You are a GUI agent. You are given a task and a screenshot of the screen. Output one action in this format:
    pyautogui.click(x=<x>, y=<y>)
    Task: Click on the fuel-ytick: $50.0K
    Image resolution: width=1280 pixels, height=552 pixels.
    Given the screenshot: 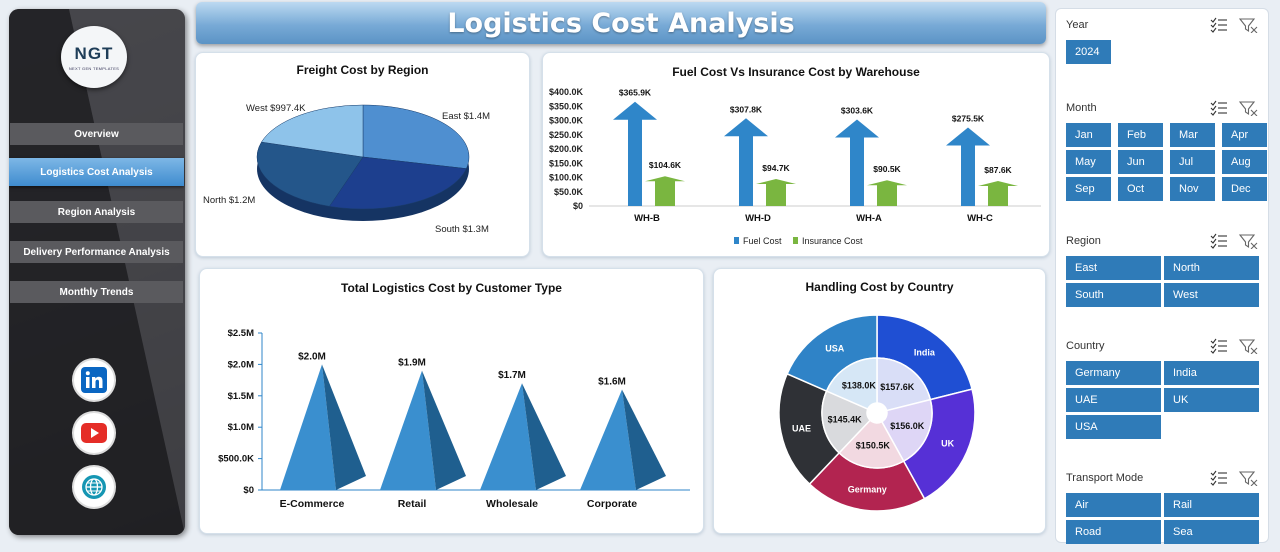 What is the action you would take?
    pyautogui.click(x=569, y=192)
    